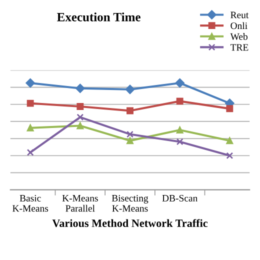  I want to click on x-tick-label: K-Means Parallel, so click(80, 203).